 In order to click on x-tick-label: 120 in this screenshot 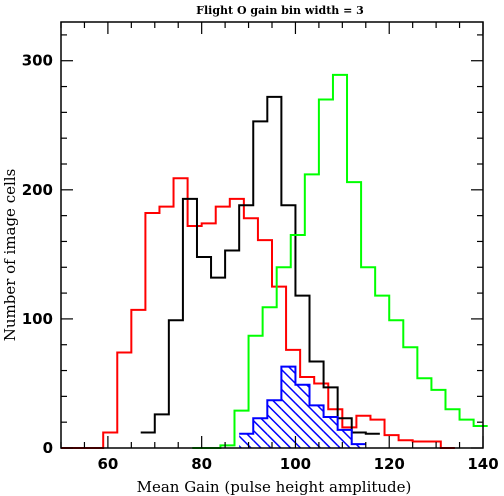, I will do `click(389, 464)`.